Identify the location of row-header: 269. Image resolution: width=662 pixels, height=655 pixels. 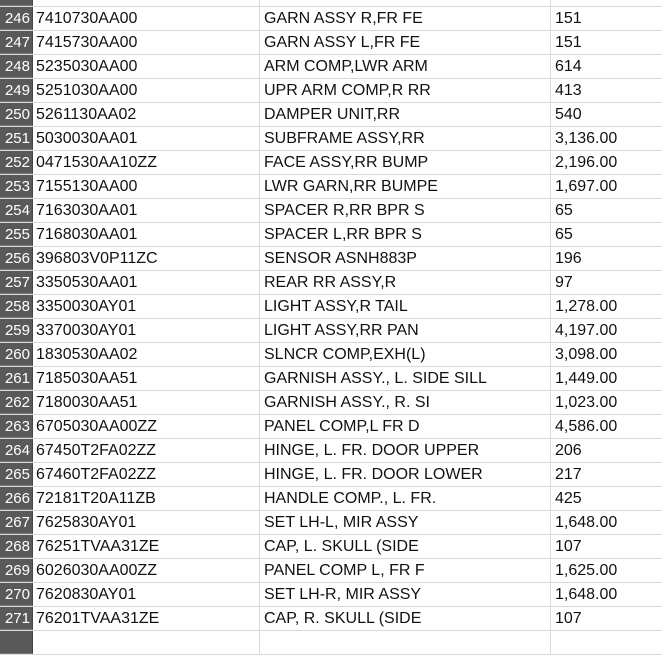
(16, 570).